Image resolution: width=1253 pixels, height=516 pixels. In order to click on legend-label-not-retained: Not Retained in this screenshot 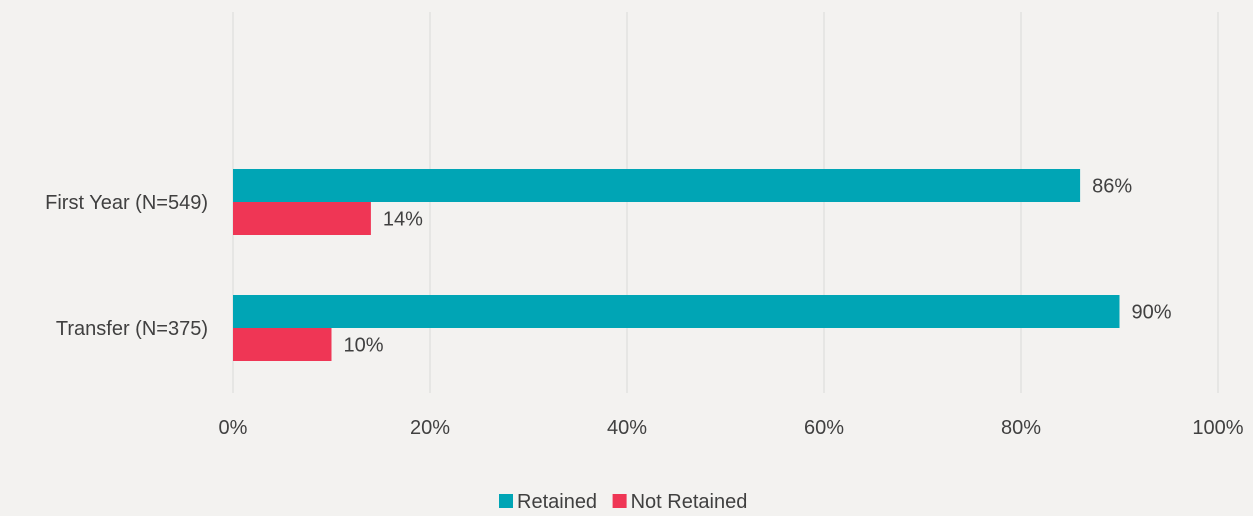, I will do `click(689, 502)`.